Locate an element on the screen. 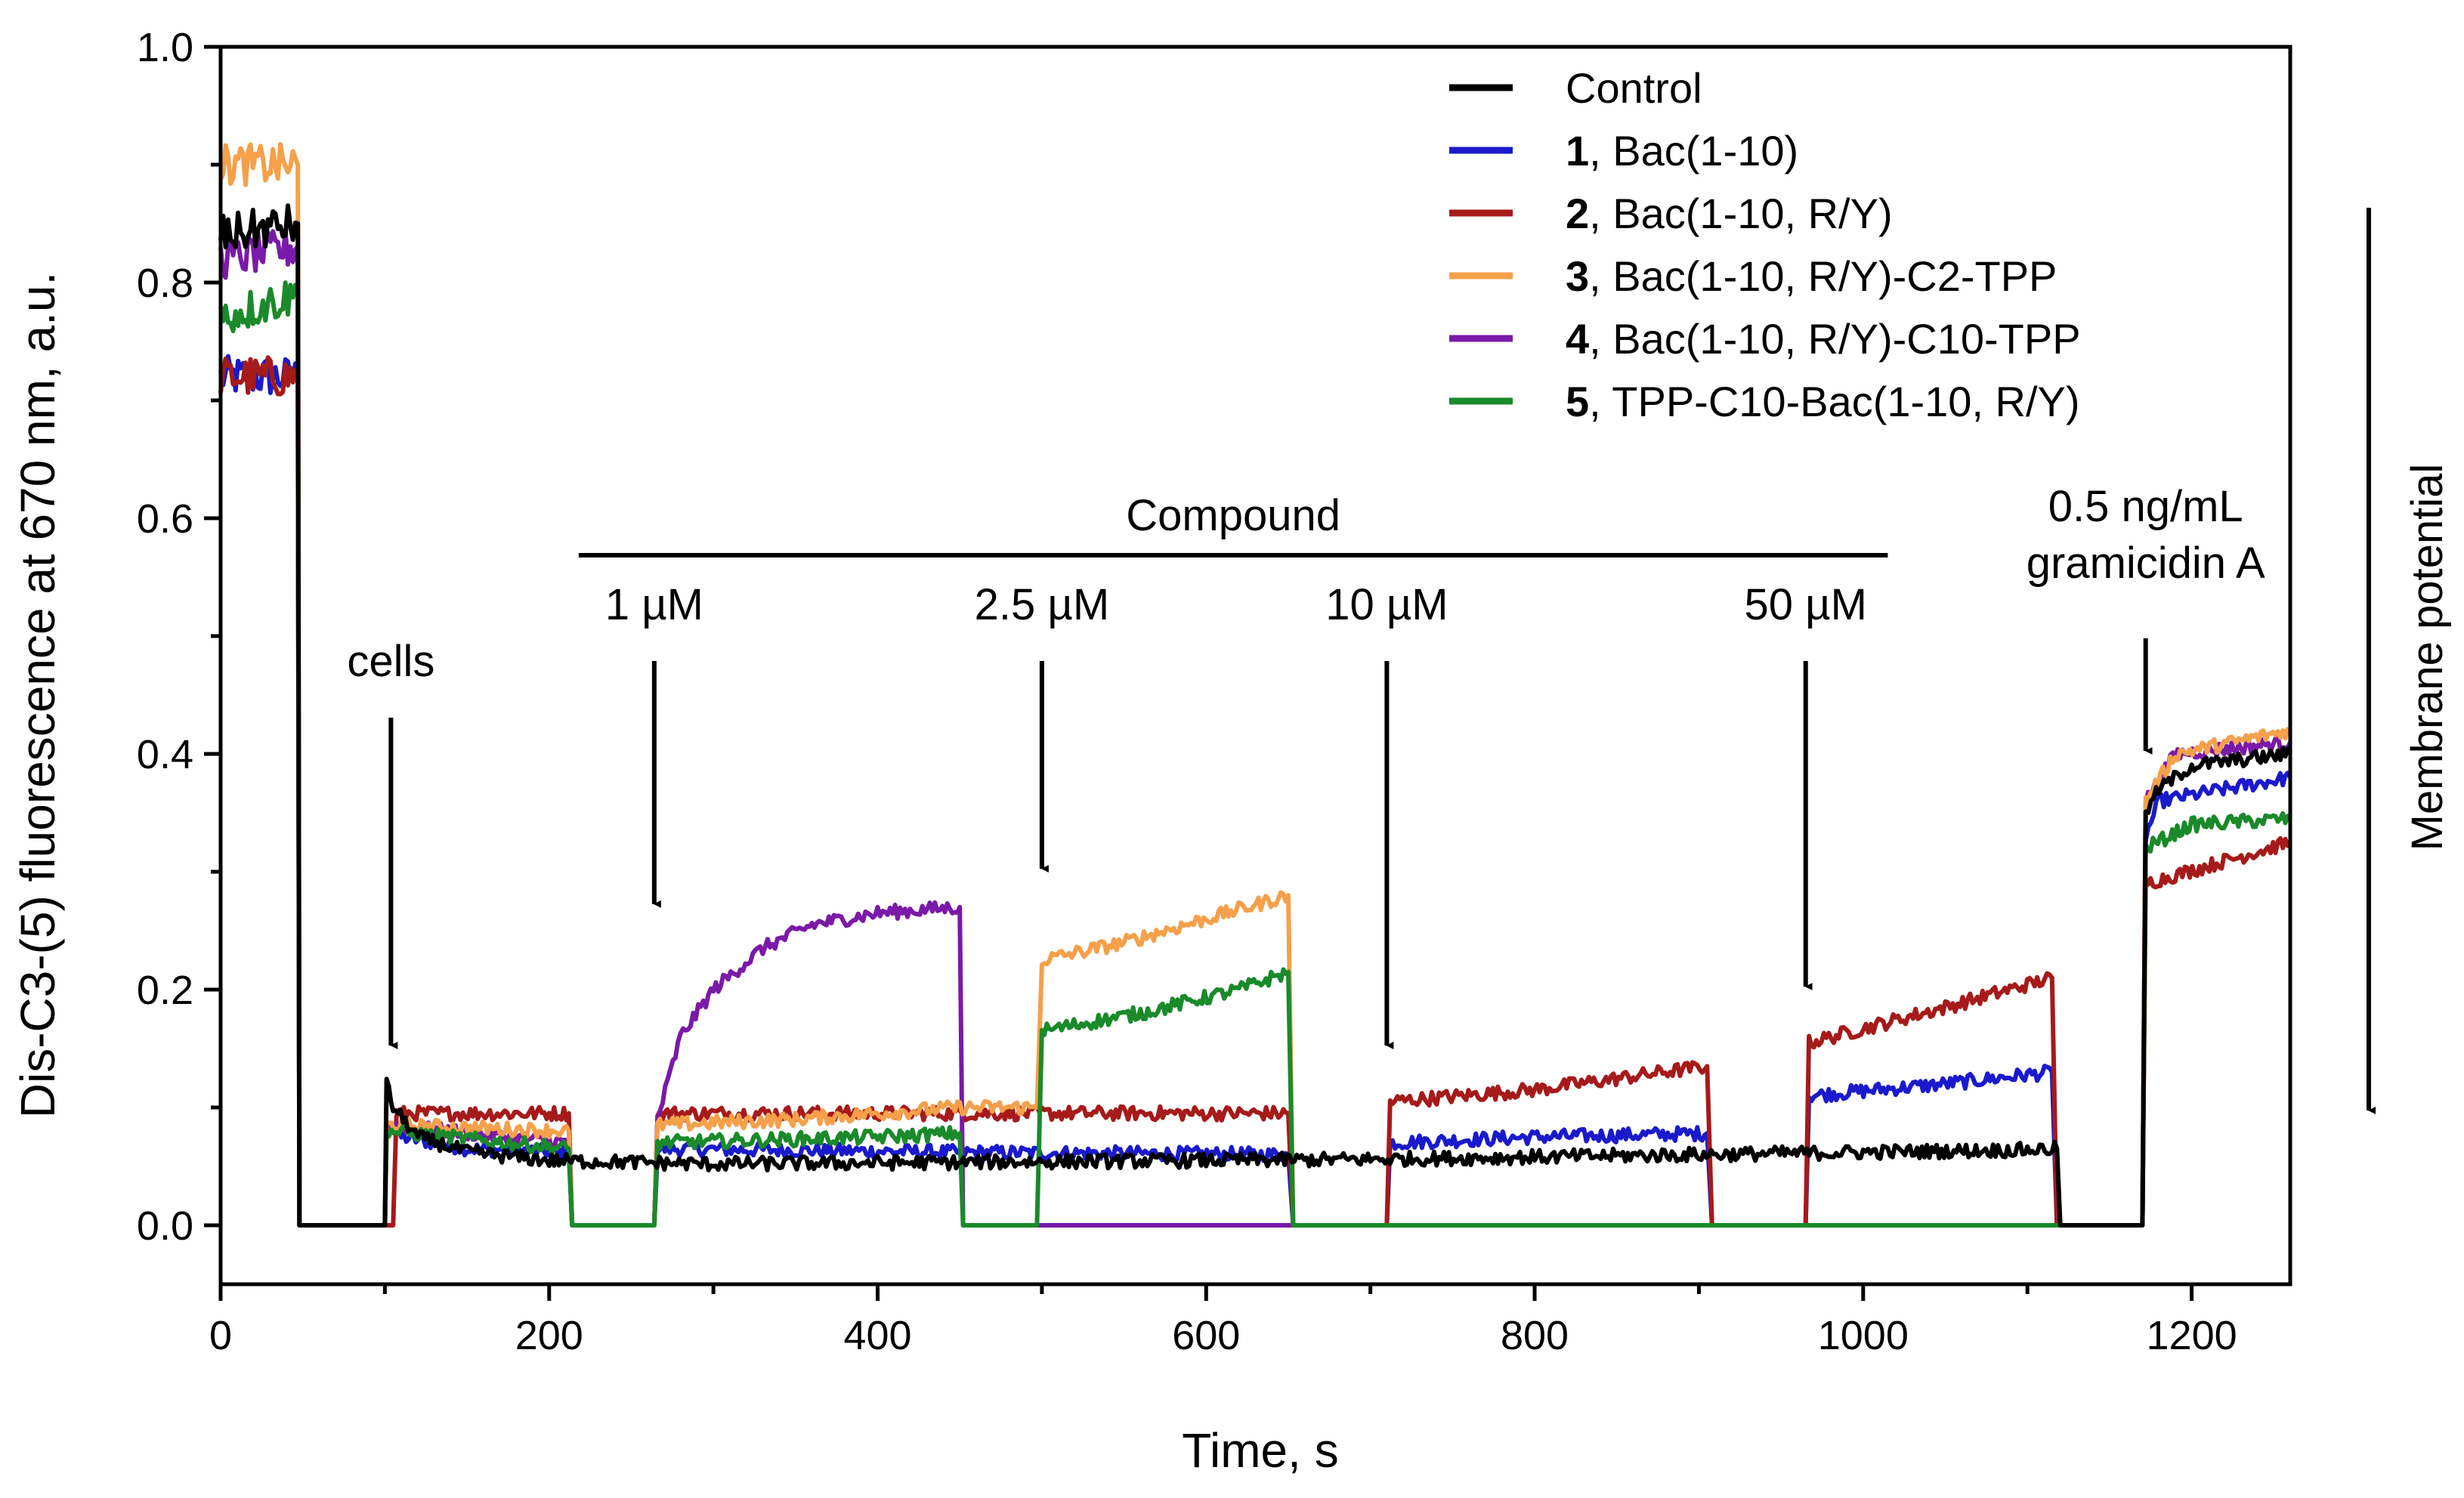  x-tick-label: 0 is located at coordinates (220, 1336).